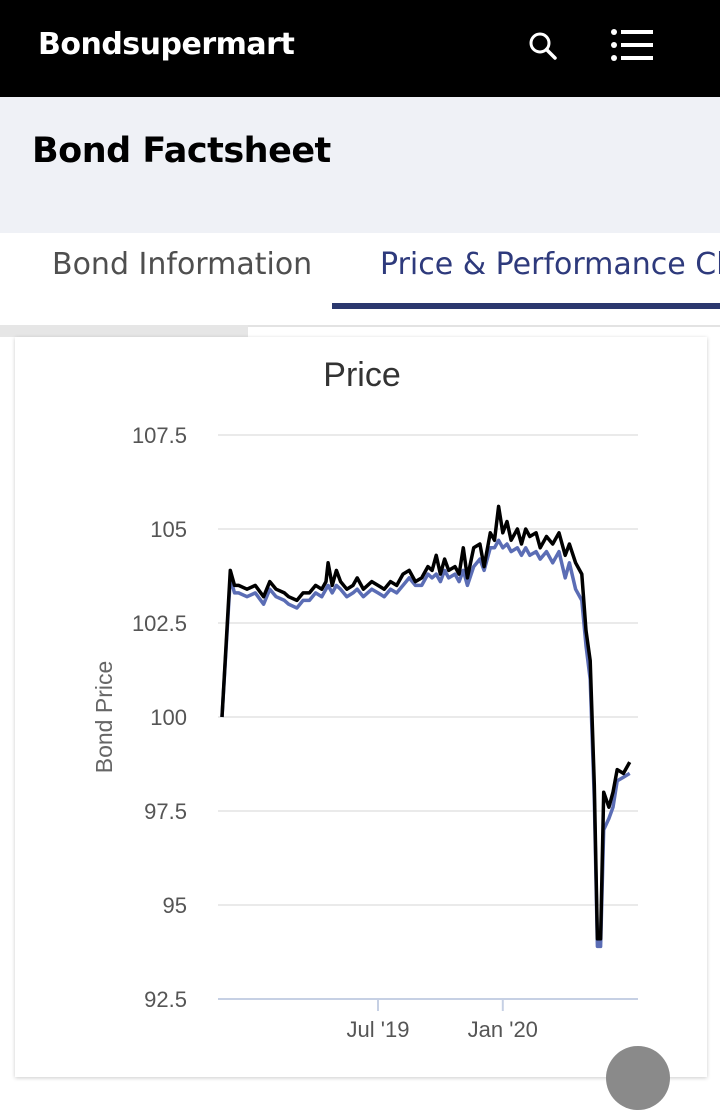 The image size is (720, 1110). I want to click on x-tick-label: Jan '20, so click(503, 1029).